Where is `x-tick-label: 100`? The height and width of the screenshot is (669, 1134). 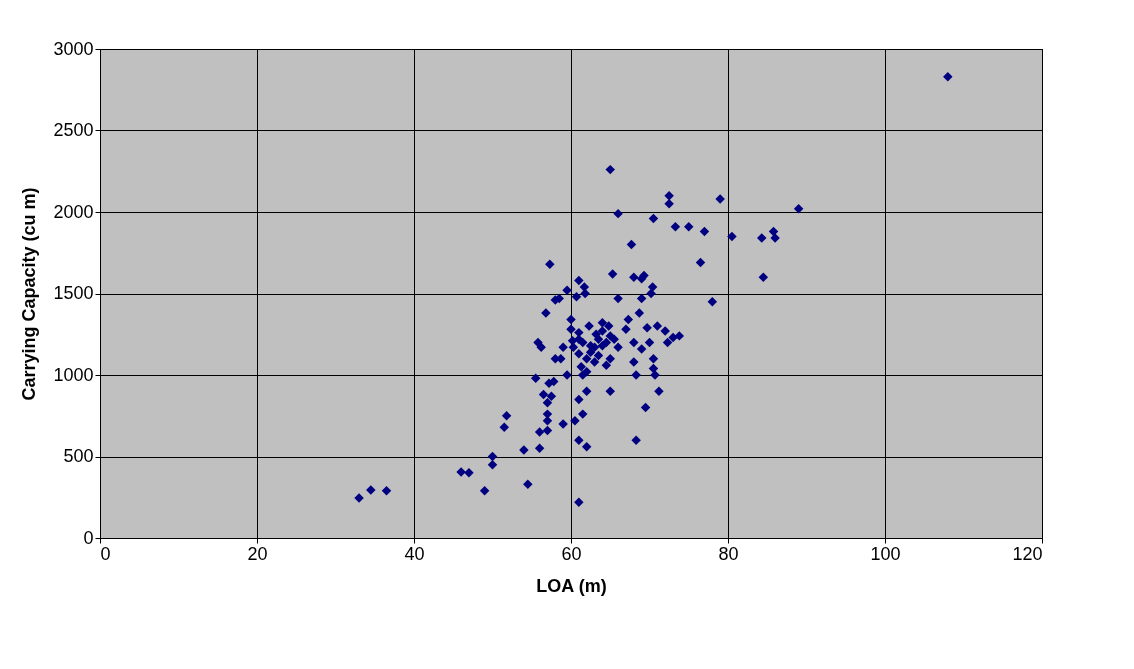 x-tick-label: 100 is located at coordinates (885, 553).